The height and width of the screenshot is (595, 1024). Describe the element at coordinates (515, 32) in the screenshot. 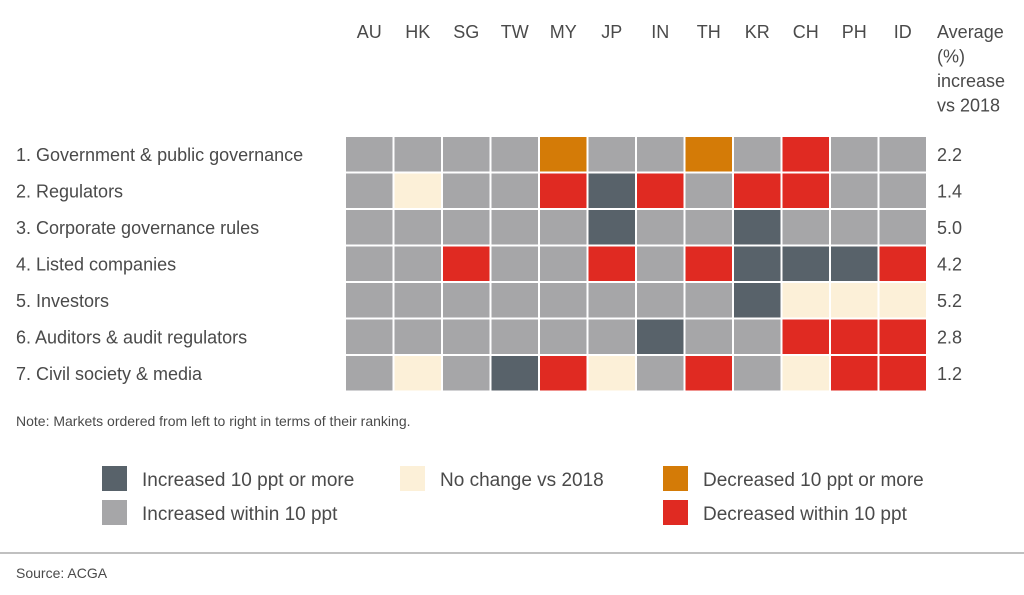

I see `column-label-tw: TW` at that location.